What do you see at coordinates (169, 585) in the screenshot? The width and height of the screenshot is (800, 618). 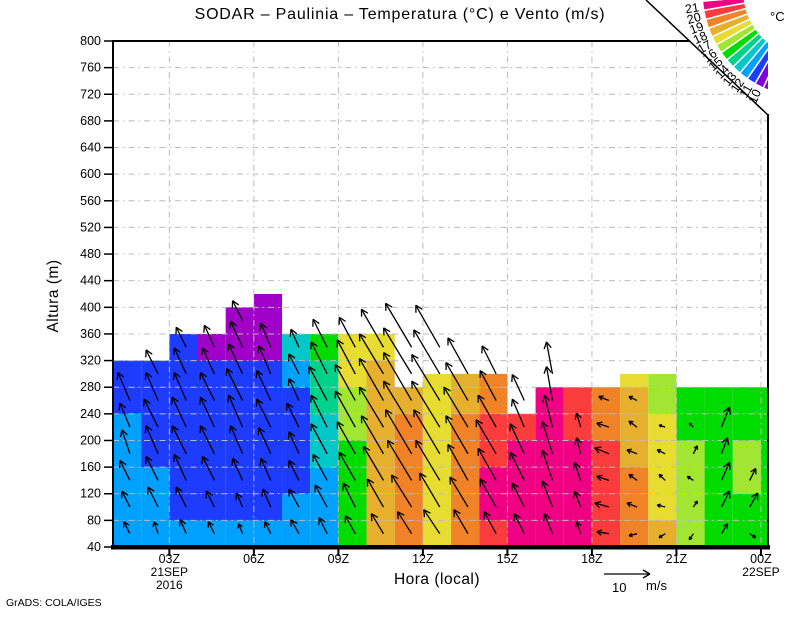 I see `x-tick-date-label: 2016` at bounding box center [169, 585].